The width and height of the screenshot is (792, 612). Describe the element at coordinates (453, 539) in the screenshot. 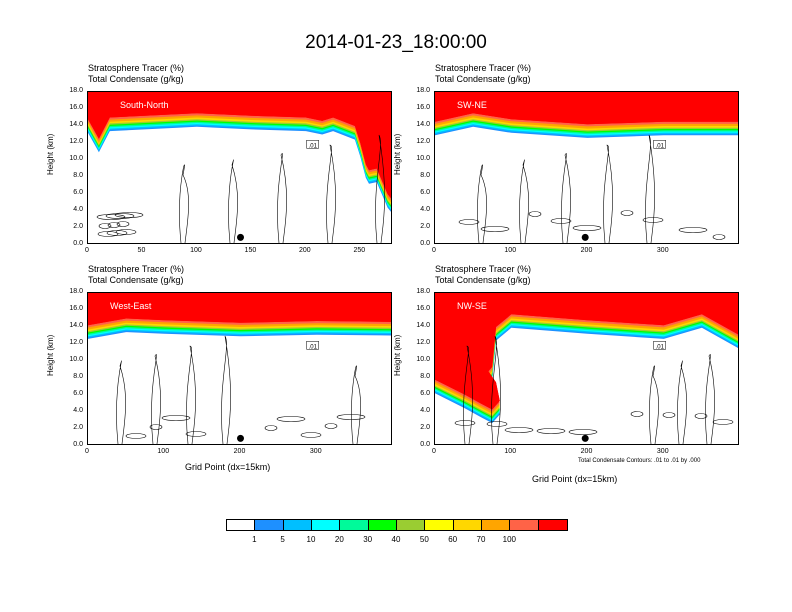

I see `colorbar-level-label: 60` at that location.